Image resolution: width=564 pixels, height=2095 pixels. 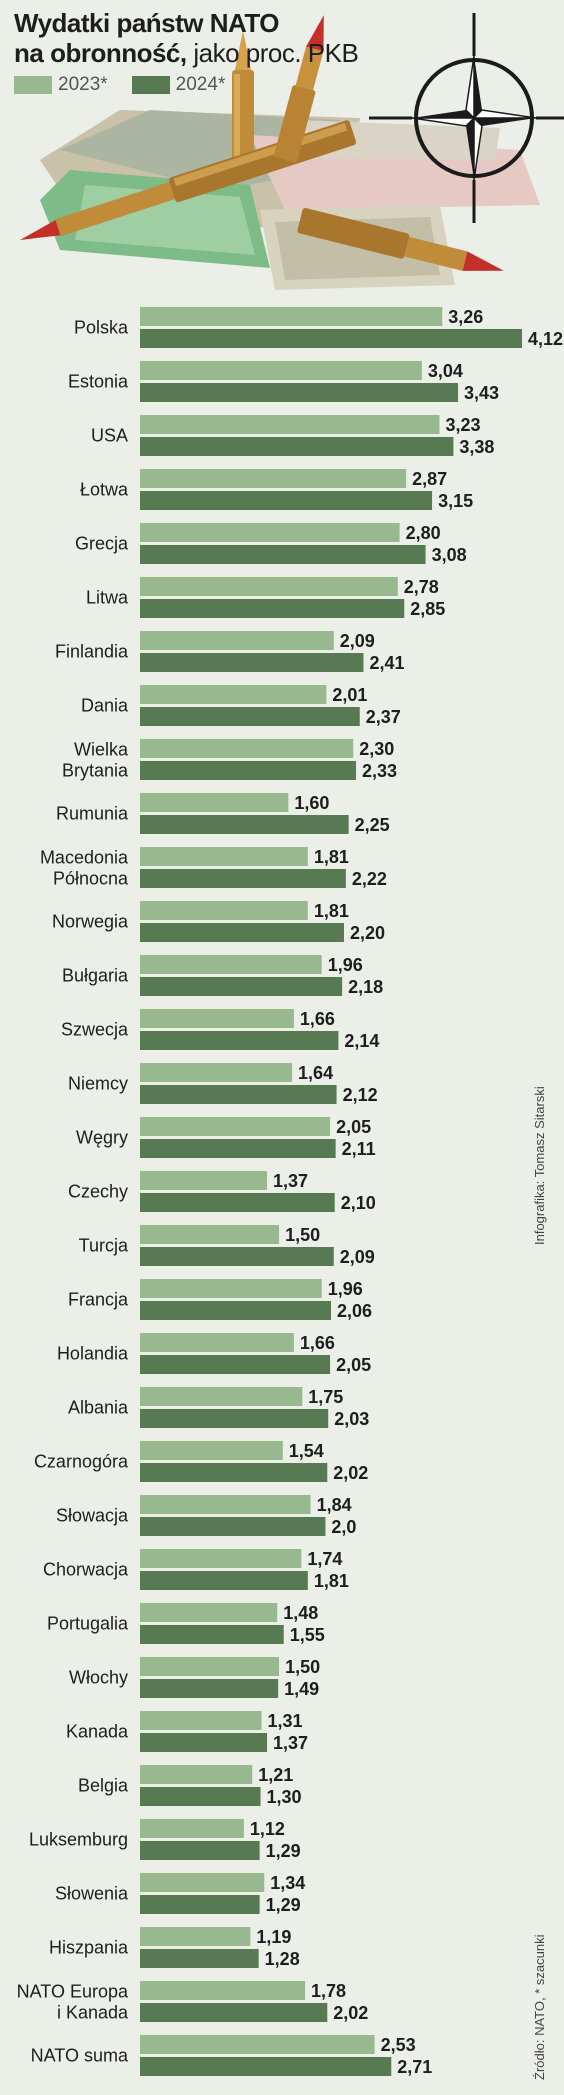 What do you see at coordinates (539, 2007) in the screenshot?
I see `source-text: Źródło: NATO, * szacunki` at bounding box center [539, 2007].